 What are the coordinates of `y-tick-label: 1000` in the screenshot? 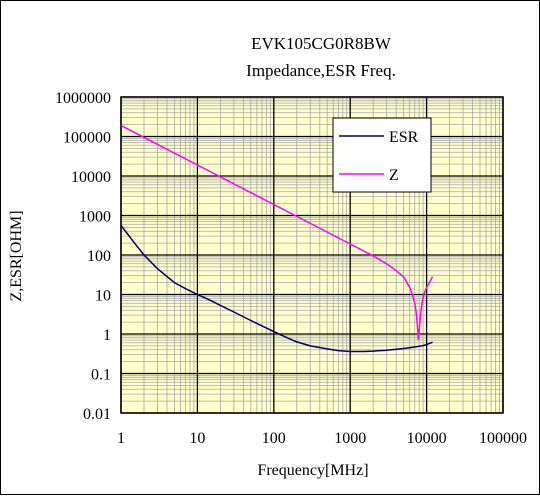 It's located at (95, 217).